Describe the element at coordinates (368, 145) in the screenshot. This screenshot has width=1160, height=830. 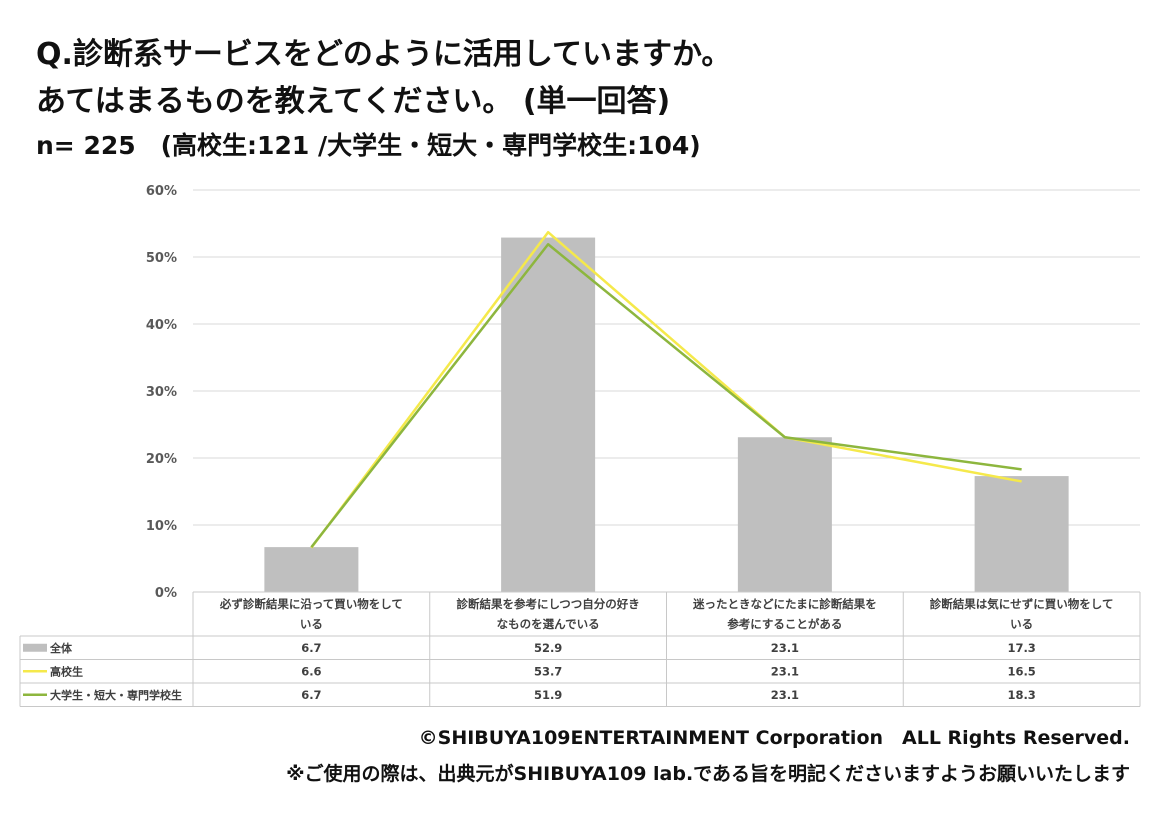
I see `sample-size-label: n= 225 (高校生:121 /大学生・短大・専門学校生:104)` at that location.